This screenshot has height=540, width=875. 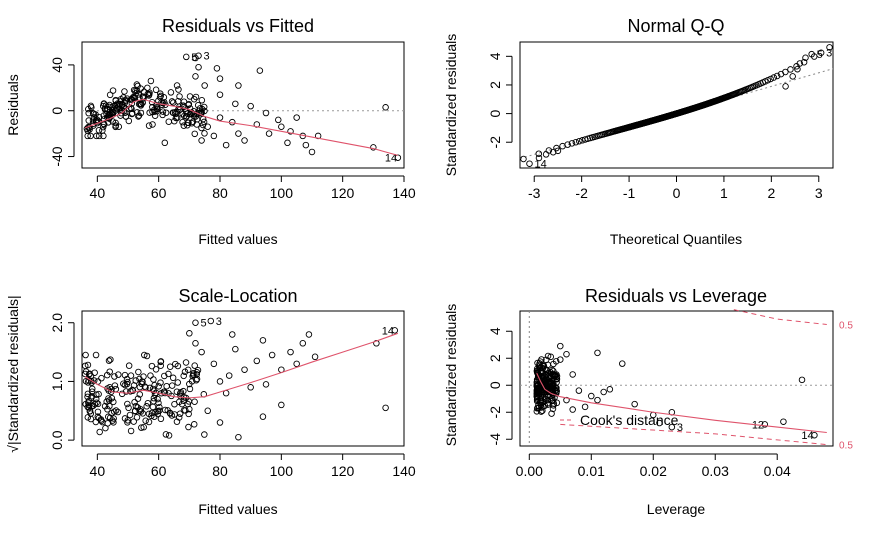 I want to click on y-tick-label: -2, so click(x=495, y=142).